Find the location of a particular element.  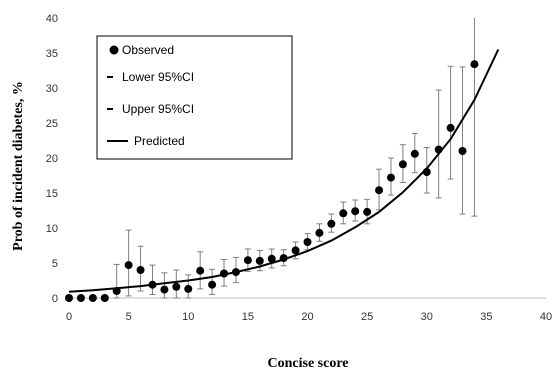

y-tick-label: 10 is located at coordinates (52, 229).